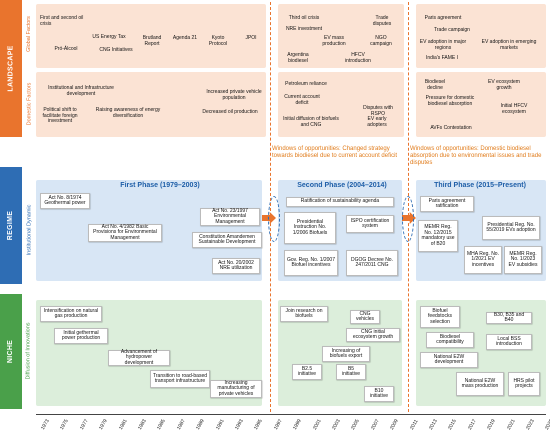 Image resolution: width=550 pixels, height=436 pixels. What do you see at coordinates (334, 41) in the screenshot?
I see `lg-item: EV mass production` at bounding box center [334, 41].